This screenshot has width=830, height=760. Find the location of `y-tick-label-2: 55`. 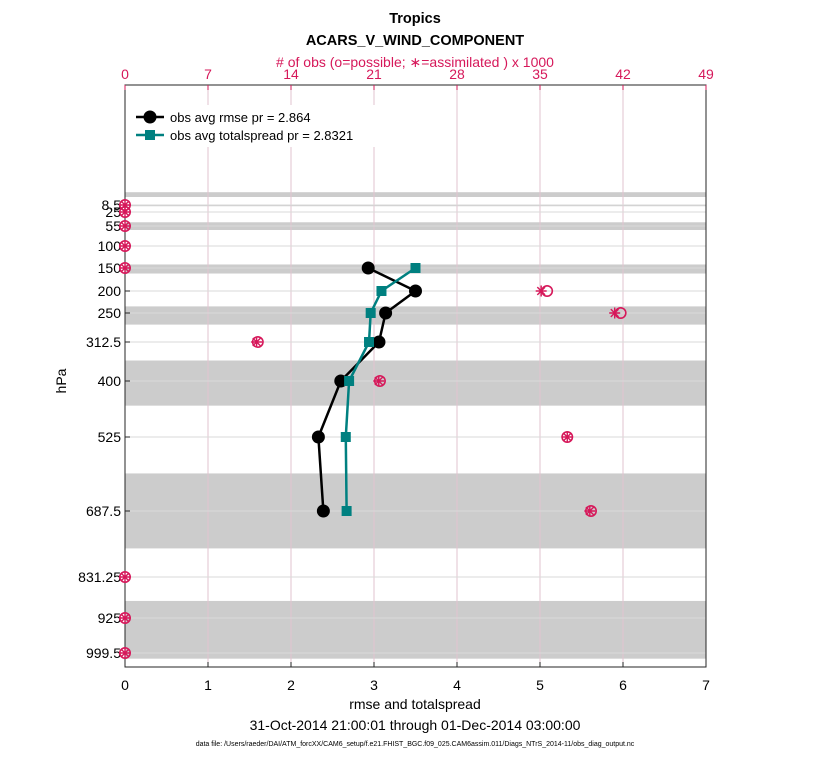

y-tick-label-2: 55 is located at coordinates (113, 226).